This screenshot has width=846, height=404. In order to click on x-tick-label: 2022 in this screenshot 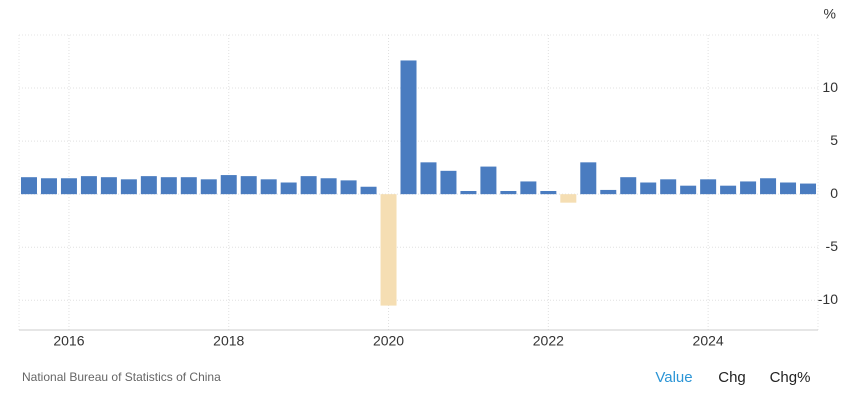, I will do `click(548, 341)`.